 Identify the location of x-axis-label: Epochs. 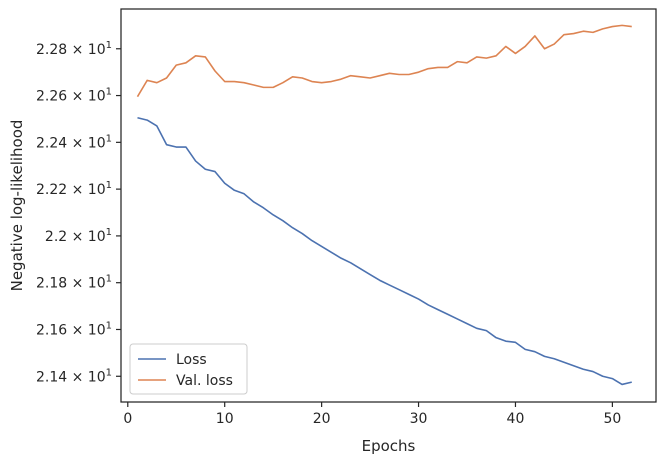
(389, 446).